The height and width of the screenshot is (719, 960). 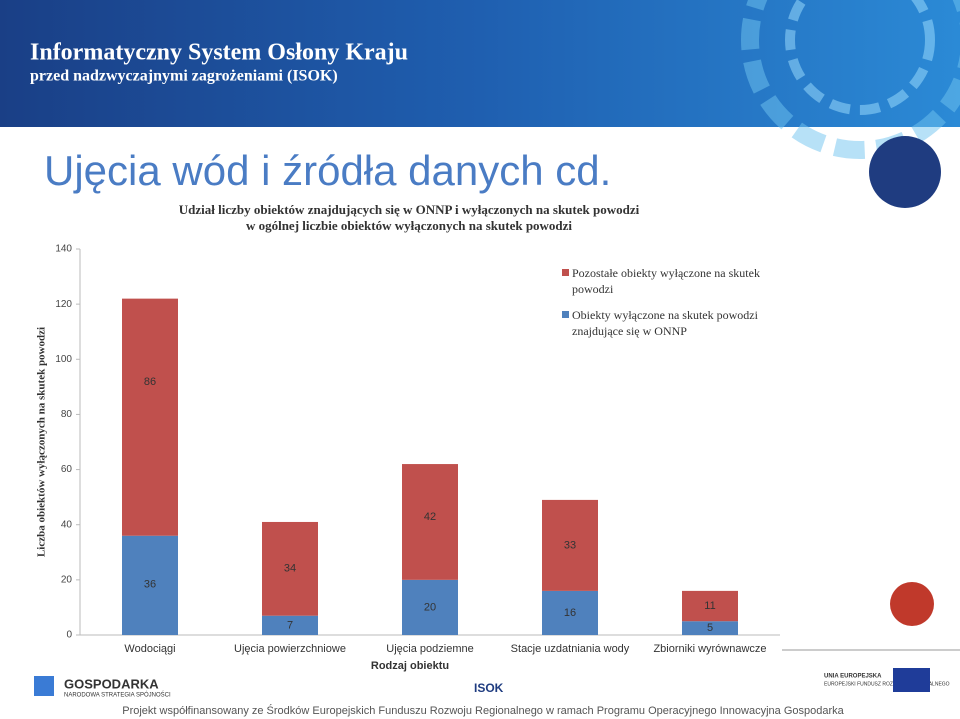 What do you see at coordinates (117, 695) in the screenshot?
I see `logo-text: NARODOWA STRATEGIA SPÓJNOŚCI` at bounding box center [117, 695].